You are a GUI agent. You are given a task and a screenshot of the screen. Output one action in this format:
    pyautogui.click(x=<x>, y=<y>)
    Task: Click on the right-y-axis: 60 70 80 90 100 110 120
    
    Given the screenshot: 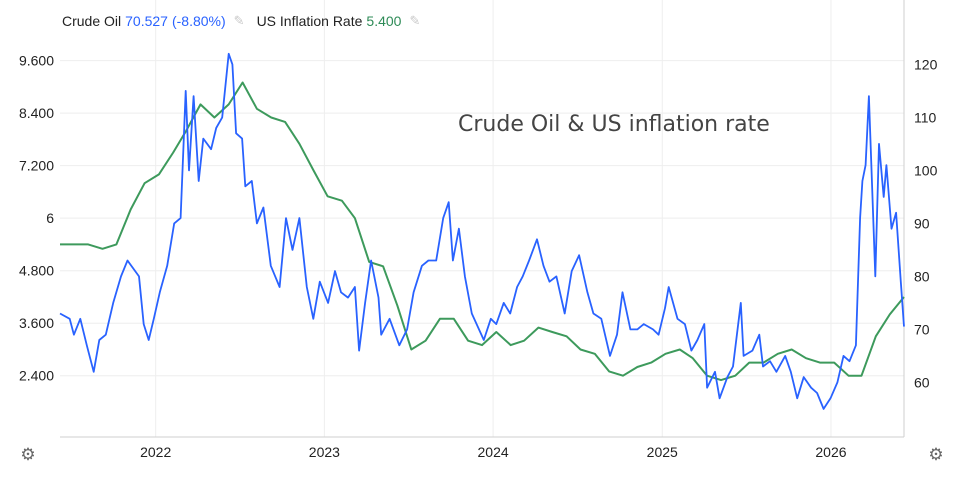 What is the action you would take?
    pyautogui.click(x=926, y=223)
    